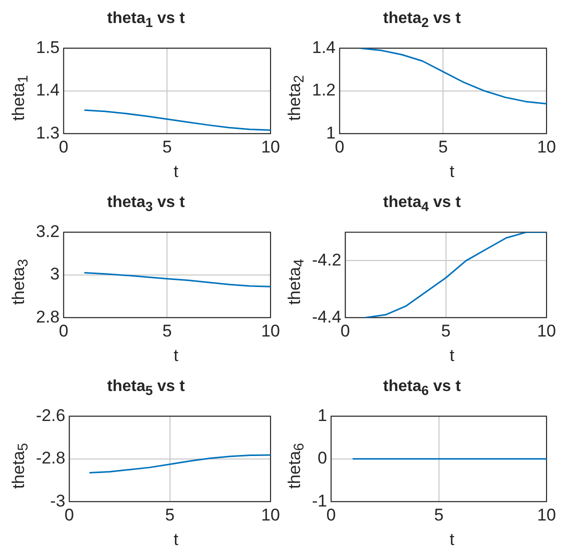  Describe the element at coordinates (320, 500) in the screenshot. I see `y-tick-label: -1` at that location.